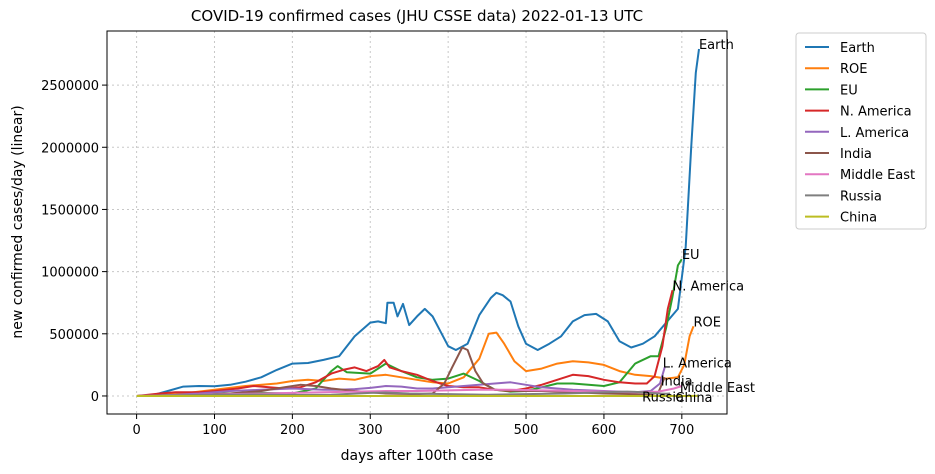  Describe the element at coordinates (95, 397) in the screenshot. I see `y-tick-label: 0` at that location.